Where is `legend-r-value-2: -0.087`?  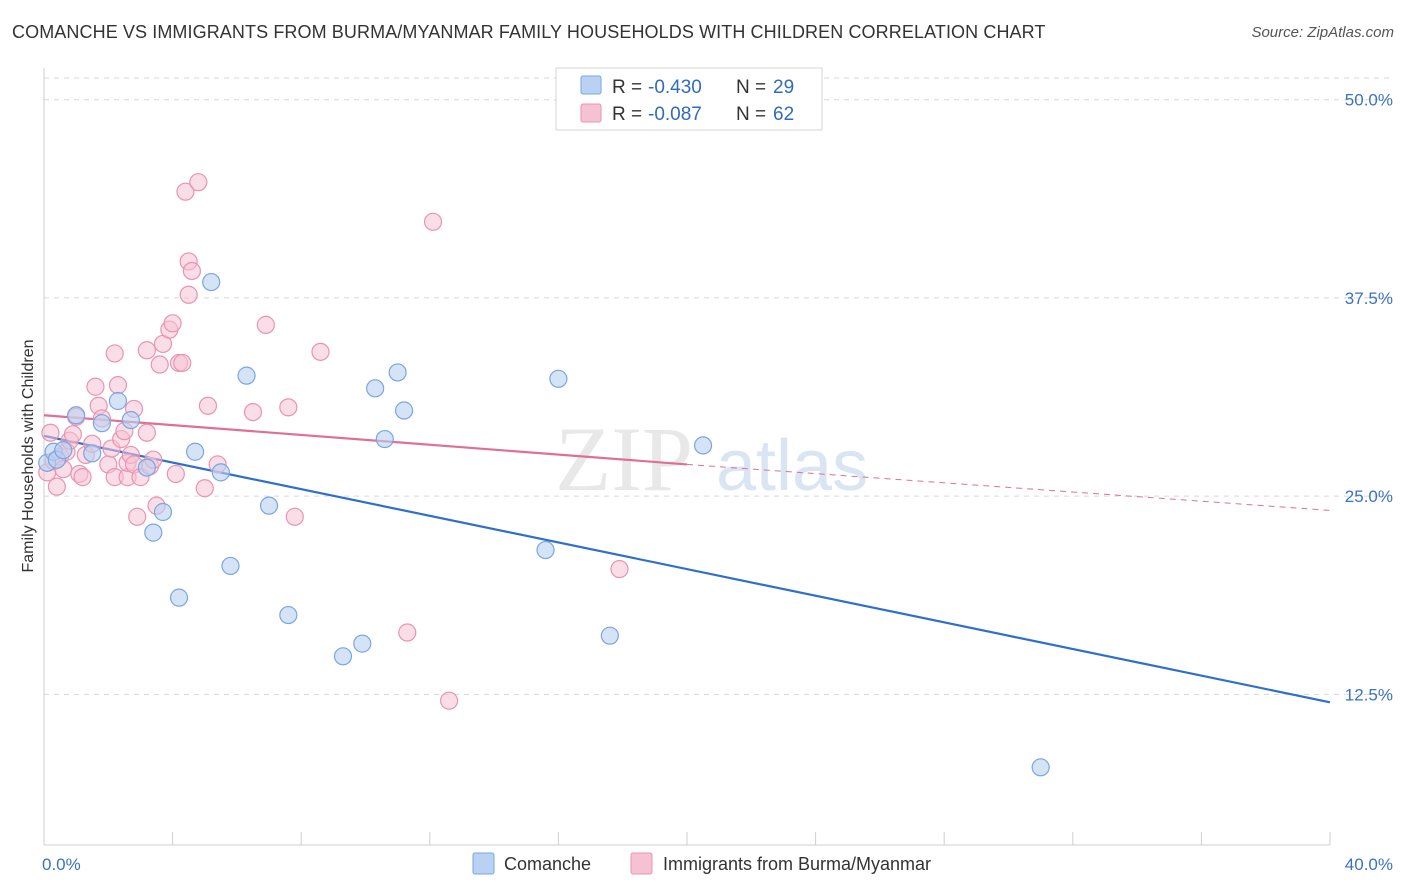 legend-r-value-2: -0.087 is located at coordinates (675, 114).